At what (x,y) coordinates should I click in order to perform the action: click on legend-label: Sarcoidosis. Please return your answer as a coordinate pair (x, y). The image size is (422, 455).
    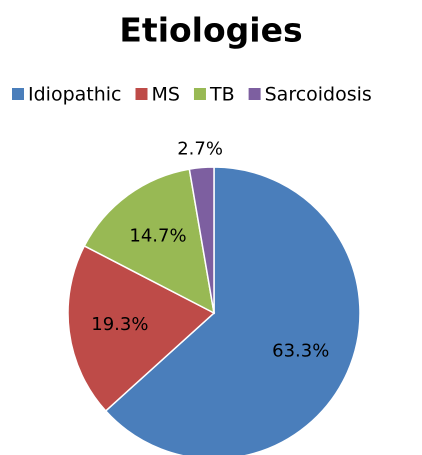
    Looking at the image, I should click on (318, 95).